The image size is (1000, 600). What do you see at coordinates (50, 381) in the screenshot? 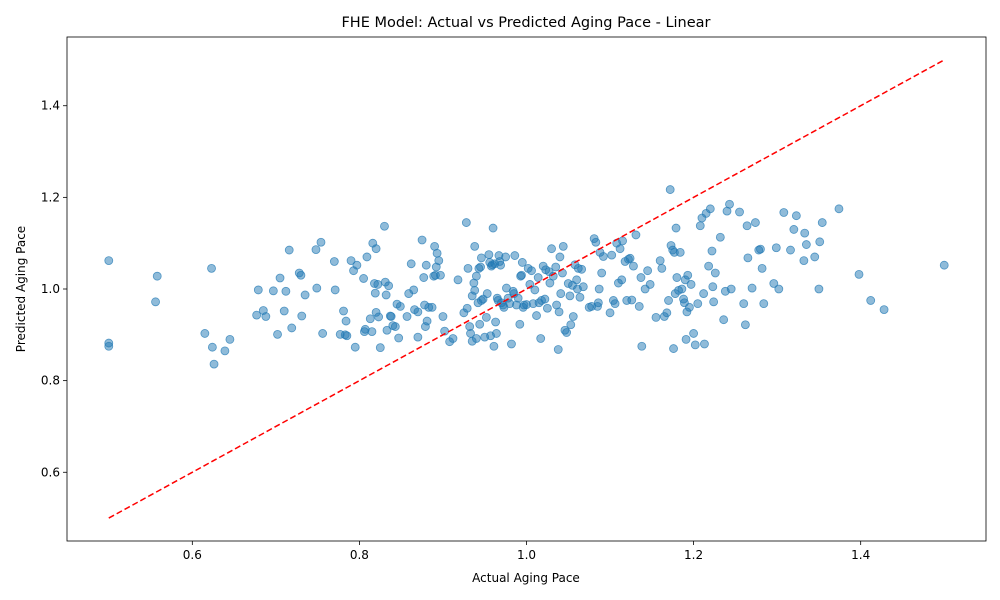
I see `y-tick-label: 0.8` at bounding box center [50, 381].